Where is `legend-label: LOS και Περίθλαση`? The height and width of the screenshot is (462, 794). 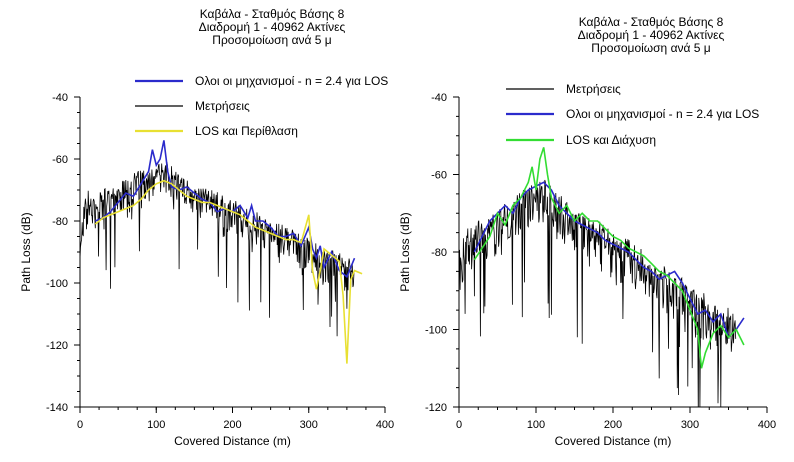 legend-label: LOS και Περίθλαση is located at coordinates (246, 131).